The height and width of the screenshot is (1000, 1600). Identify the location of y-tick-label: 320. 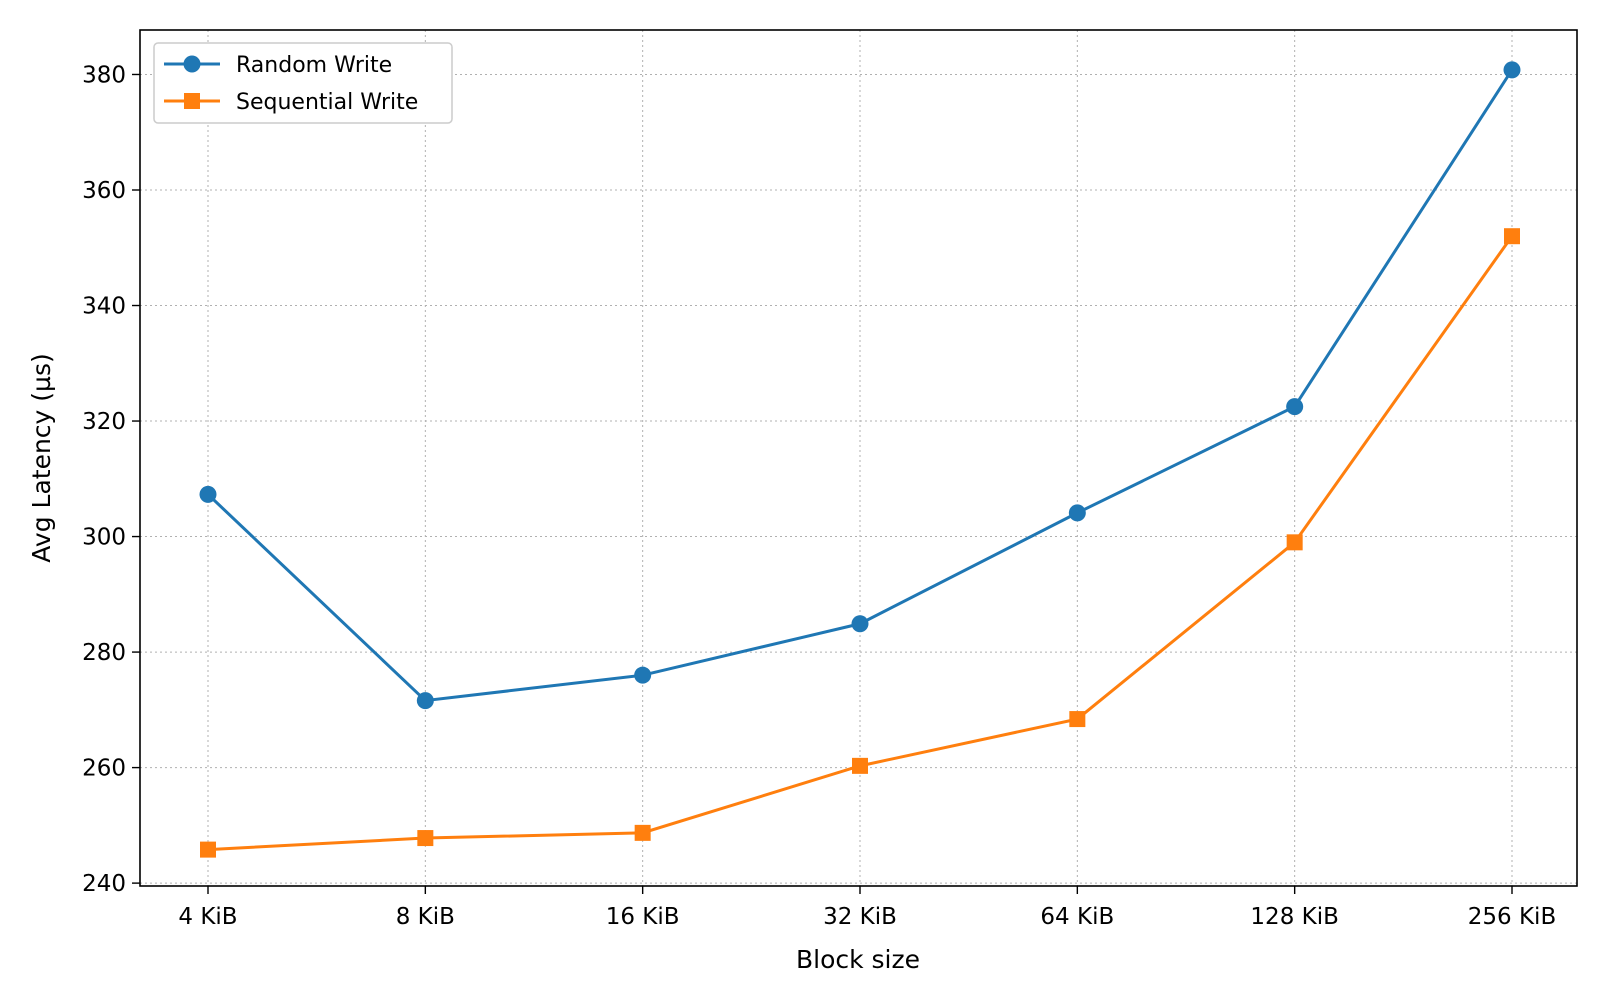
(104, 422).